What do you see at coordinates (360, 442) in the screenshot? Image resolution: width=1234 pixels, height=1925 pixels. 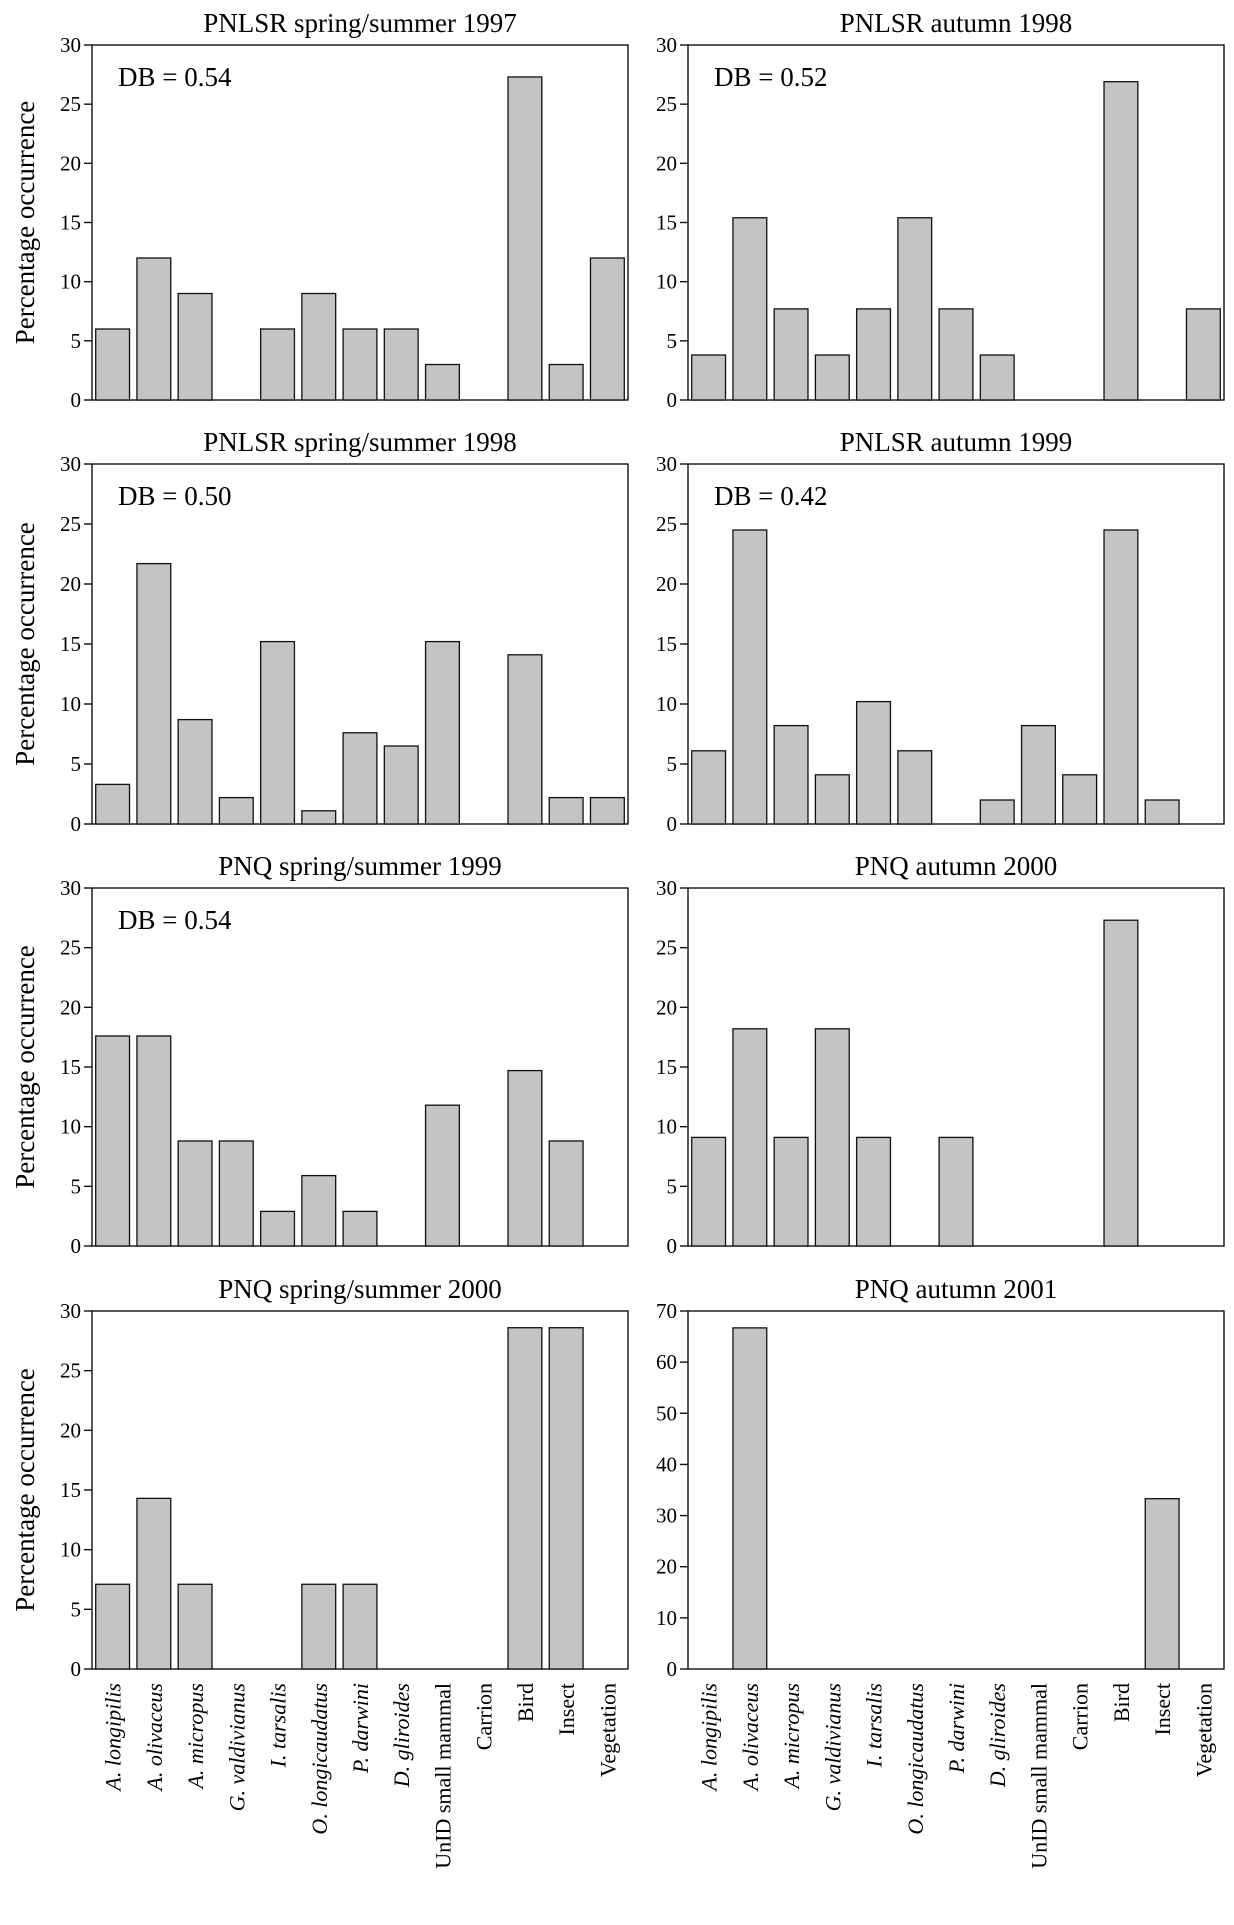 I see `chart-title: PNLSR spring/summer 1998` at bounding box center [360, 442].